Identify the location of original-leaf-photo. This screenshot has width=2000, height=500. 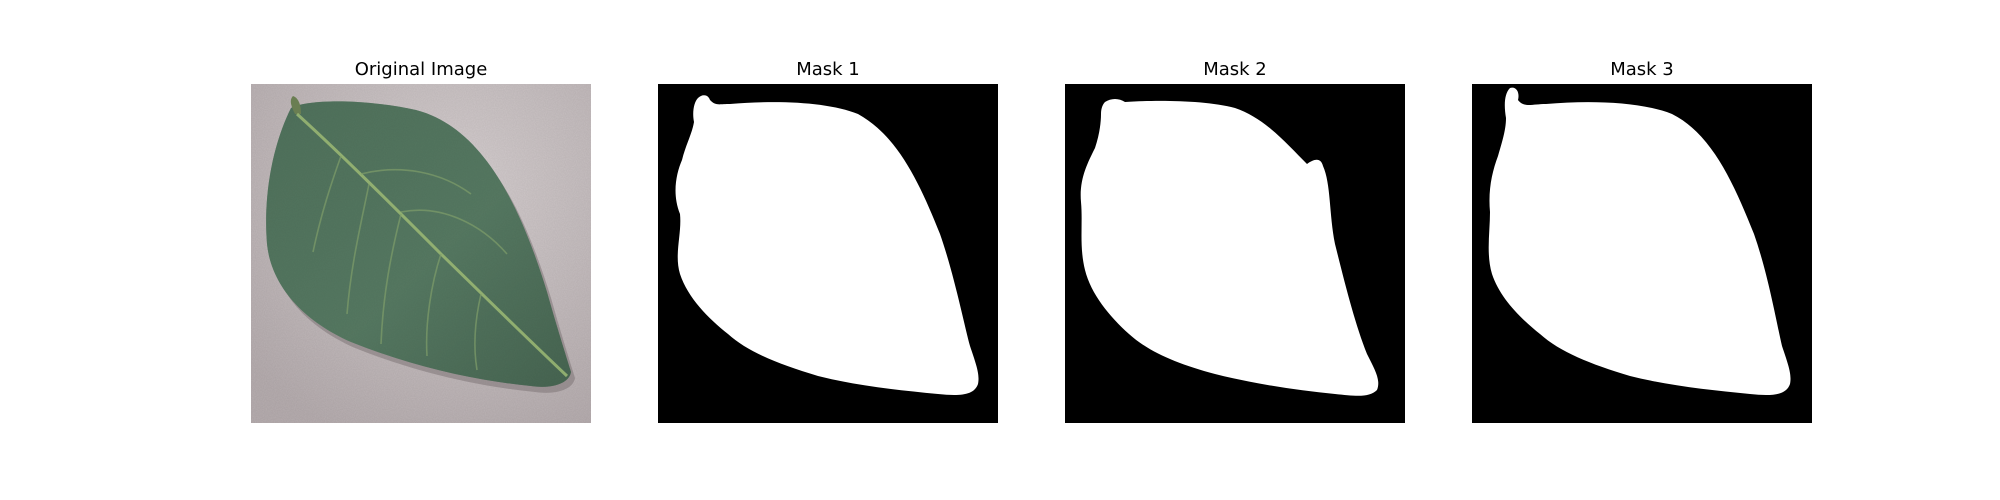
(421, 253).